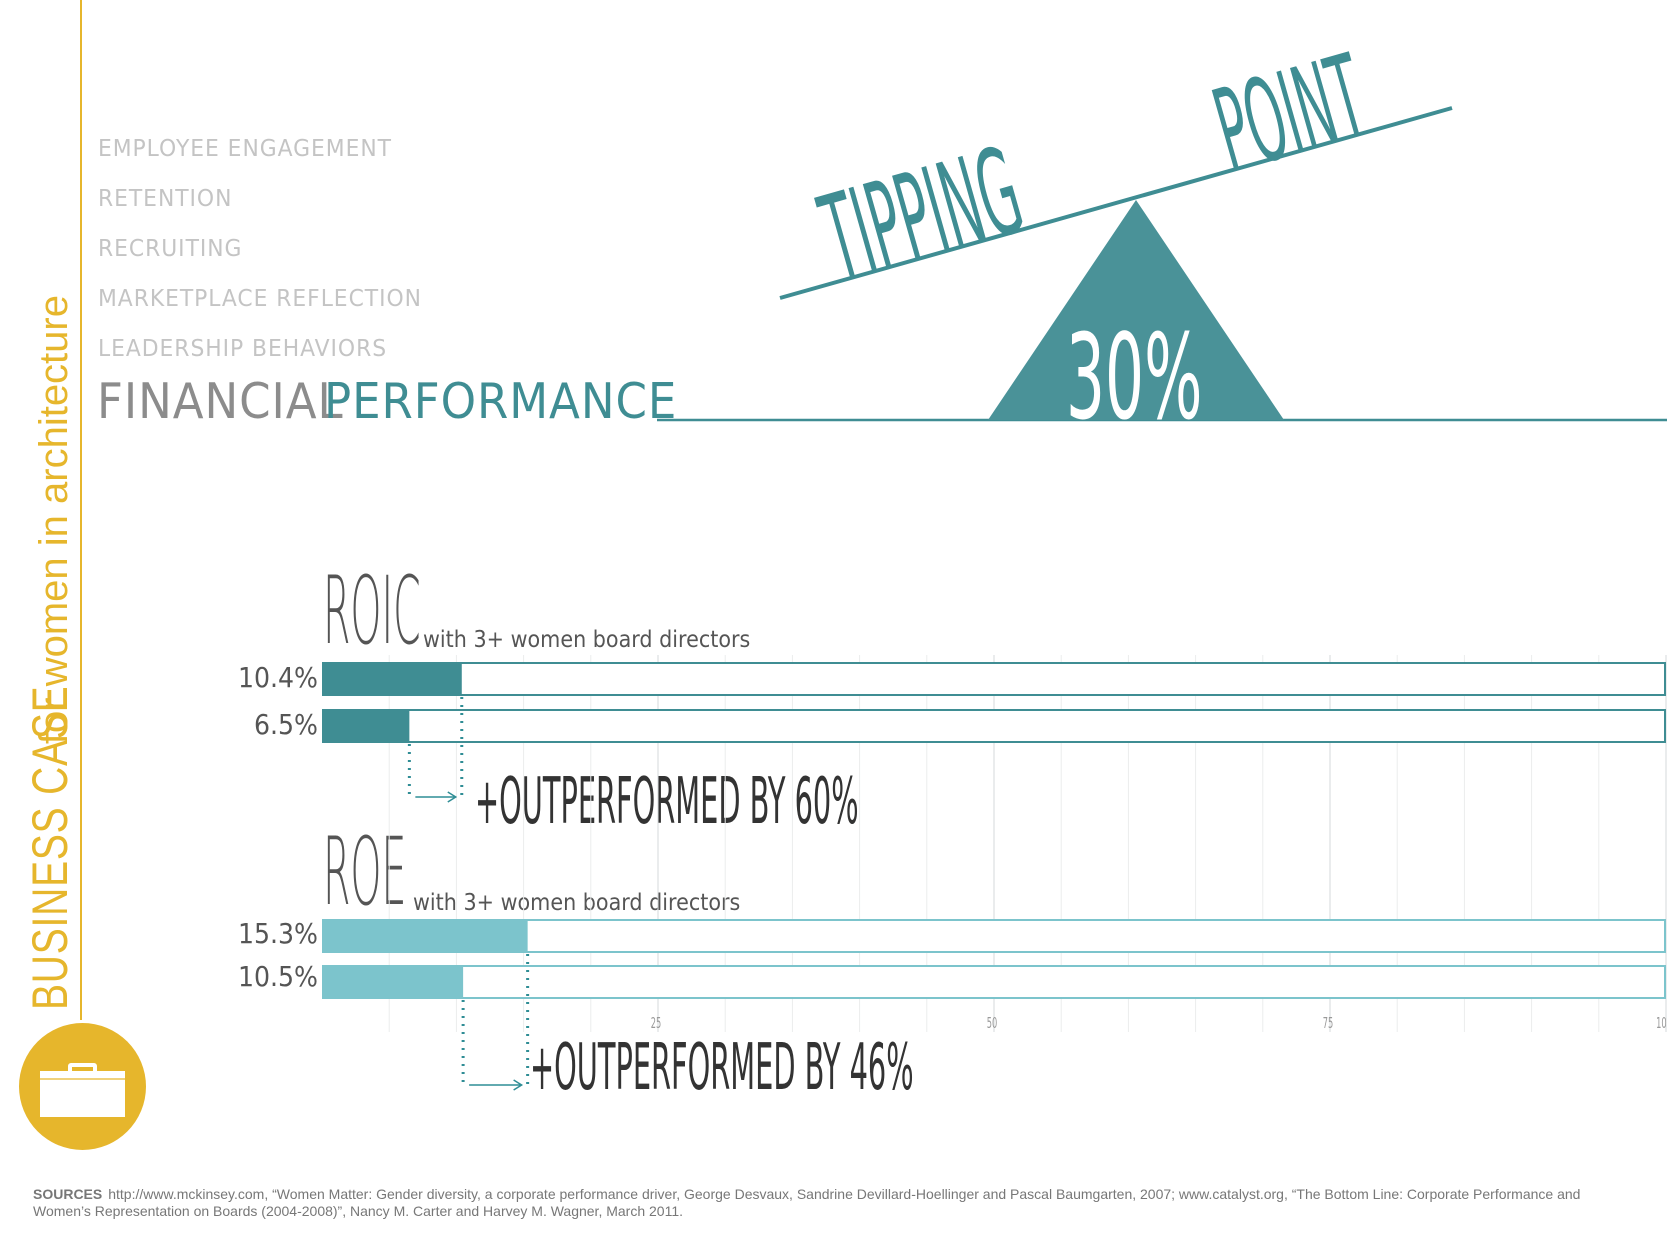 The width and height of the screenshot is (1667, 1250). What do you see at coordinates (277, 933) in the screenshot?
I see `bar-label-roe-1: 15.3%` at bounding box center [277, 933].